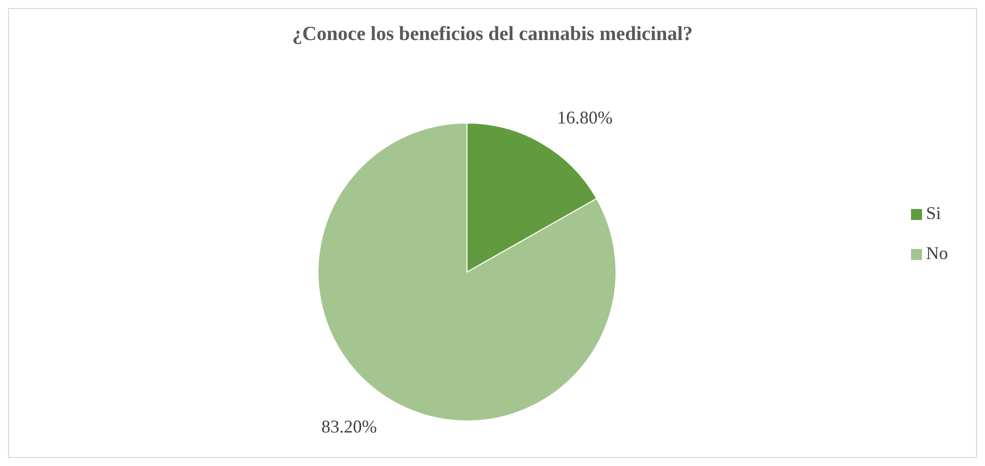 This screenshot has width=985, height=466. Describe the element at coordinates (349, 426) in the screenshot. I see `data-label: 83.20%` at that location.